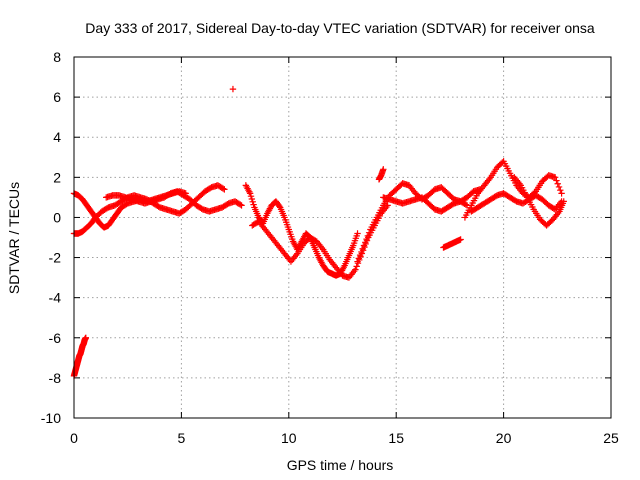 The width and height of the screenshot is (640, 480). What do you see at coordinates (14, 238) in the screenshot?
I see `y-axis-label: SDTVAR / TECUs` at bounding box center [14, 238].